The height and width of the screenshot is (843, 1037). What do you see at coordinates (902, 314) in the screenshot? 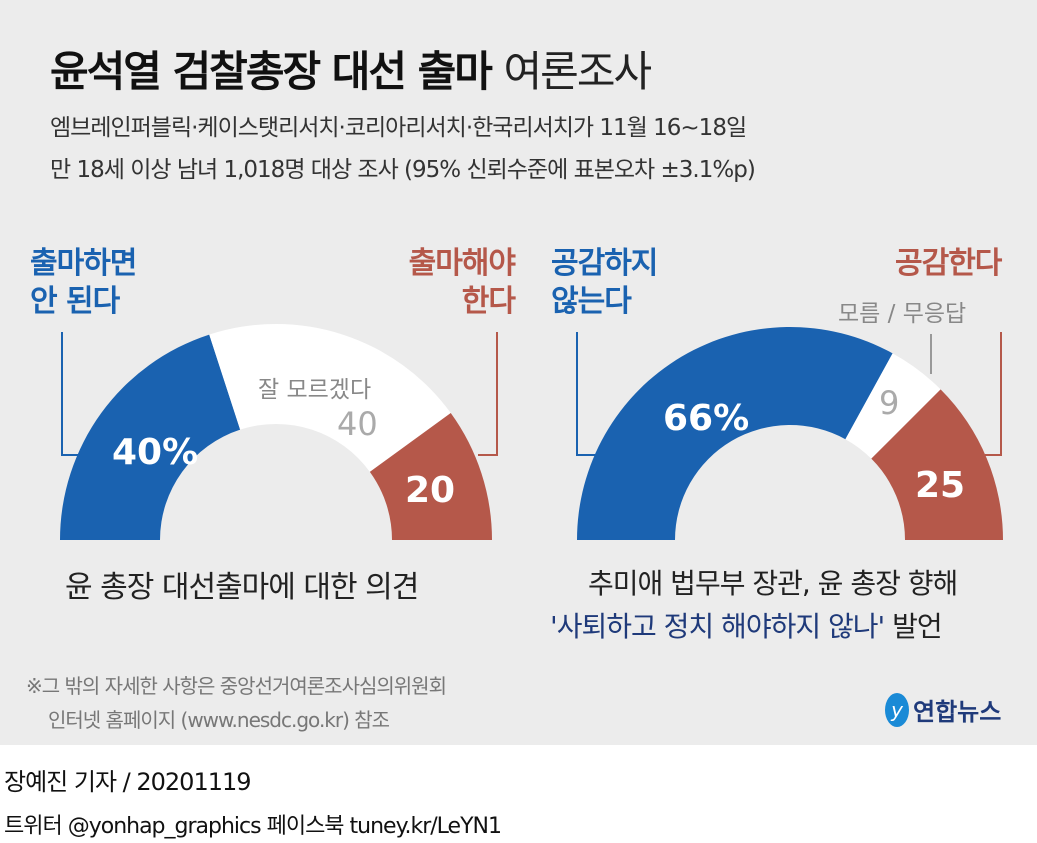
I see `label-right-unknown: 모름 / 무응답` at bounding box center [902, 314].